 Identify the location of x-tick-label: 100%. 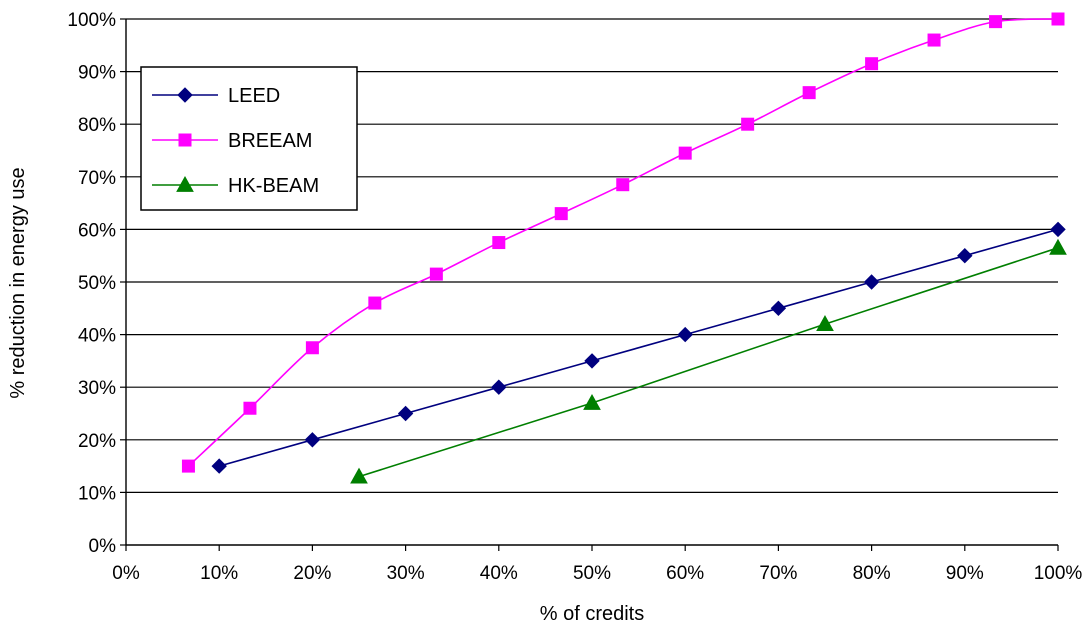
(1058, 573).